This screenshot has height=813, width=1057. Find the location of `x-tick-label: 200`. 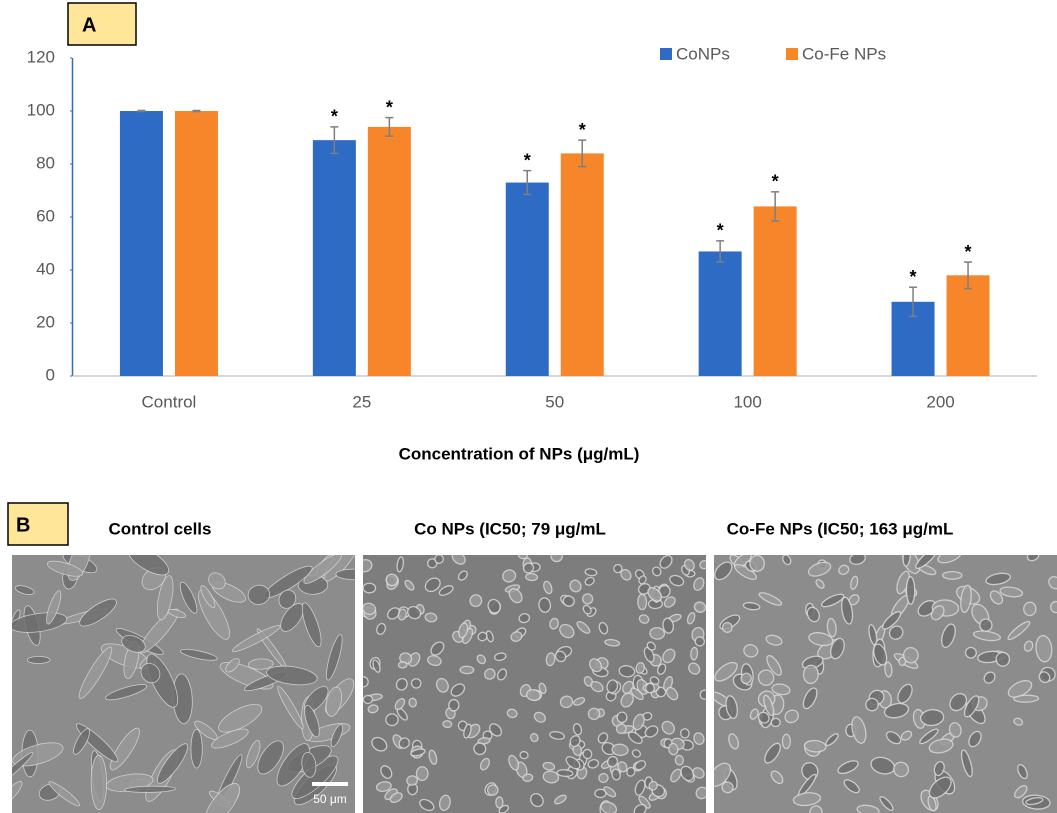

x-tick-label: 200 is located at coordinates (940, 401).